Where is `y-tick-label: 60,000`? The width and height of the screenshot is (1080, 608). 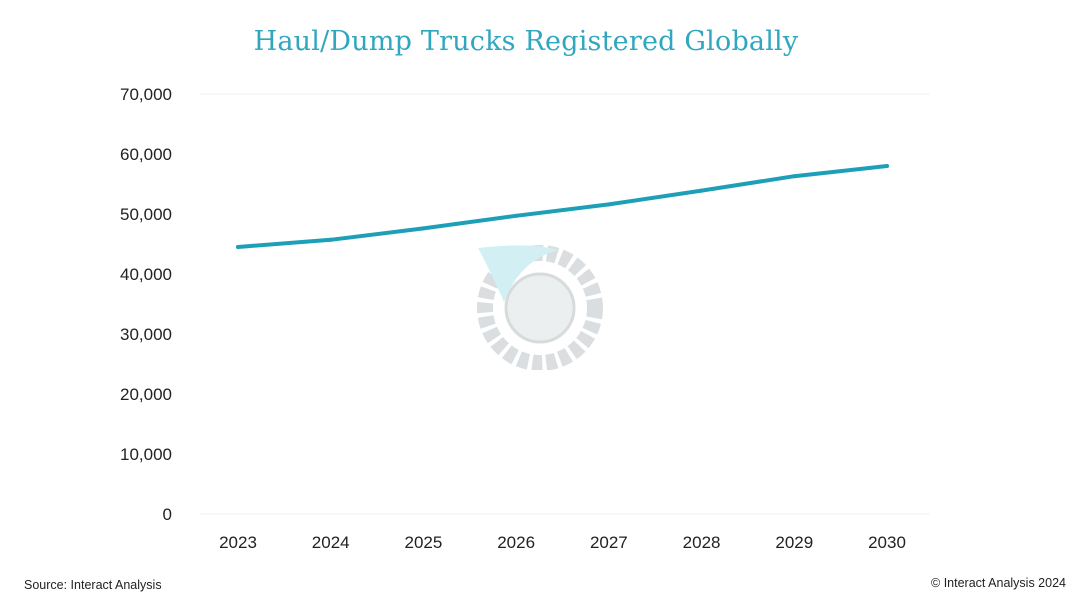
y-tick-label: 60,000 is located at coordinates (146, 154).